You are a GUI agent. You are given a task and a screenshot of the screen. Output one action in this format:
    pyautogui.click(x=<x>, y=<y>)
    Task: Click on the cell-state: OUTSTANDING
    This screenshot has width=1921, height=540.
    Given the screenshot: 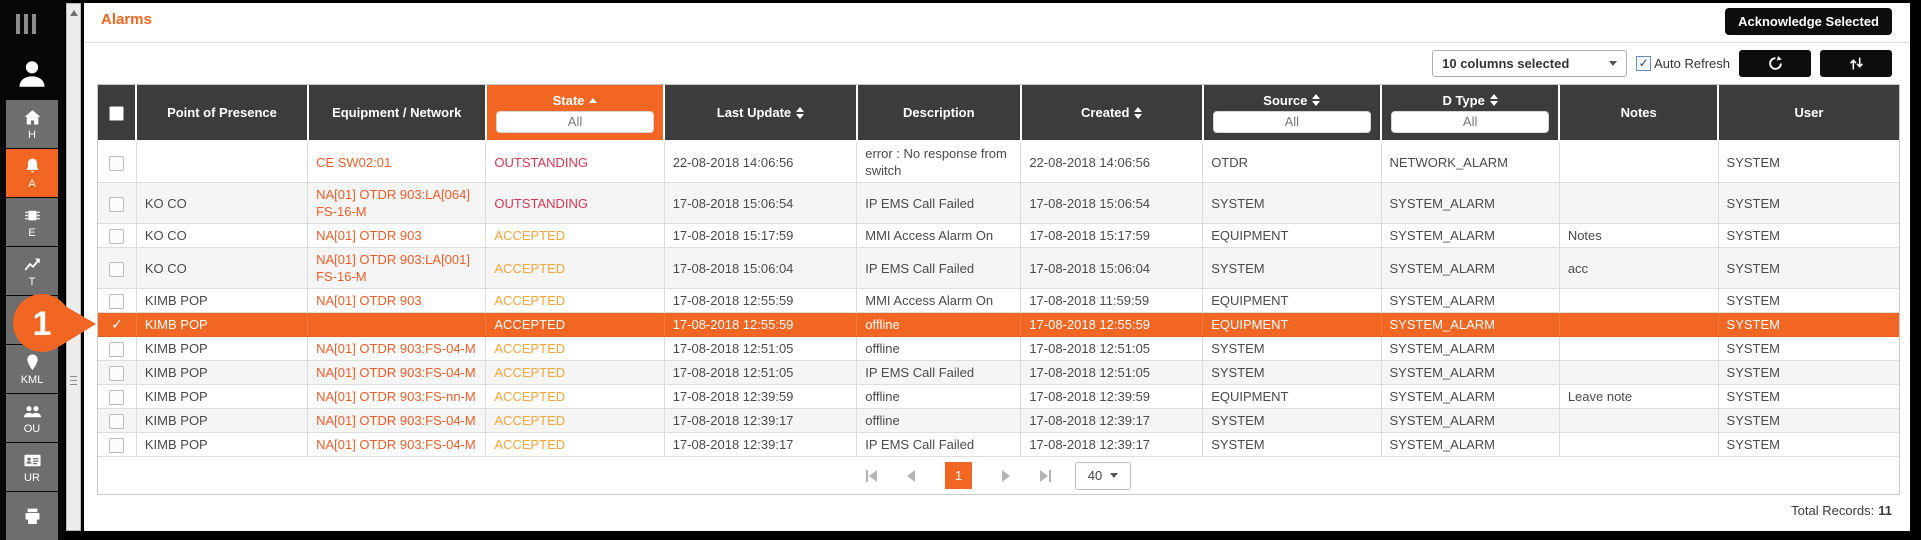 What is the action you would take?
    pyautogui.click(x=575, y=162)
    